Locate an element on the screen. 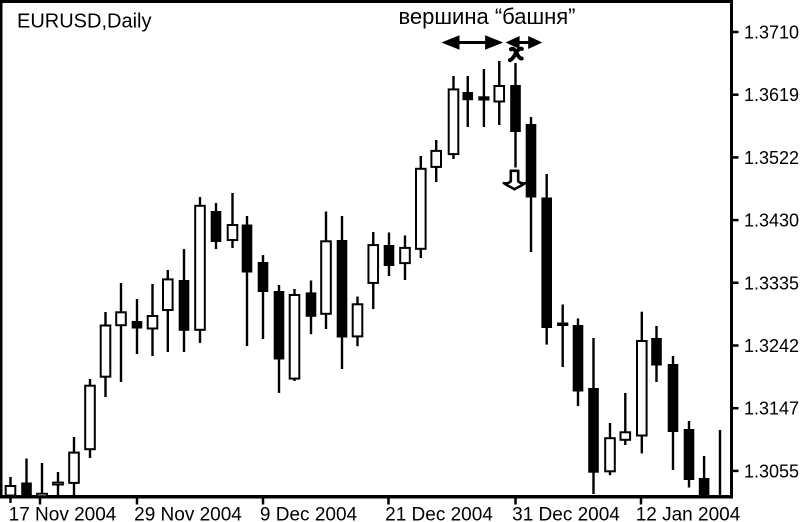  svg-text: 21 Dec 2004 is located at coordinates (439, 513).